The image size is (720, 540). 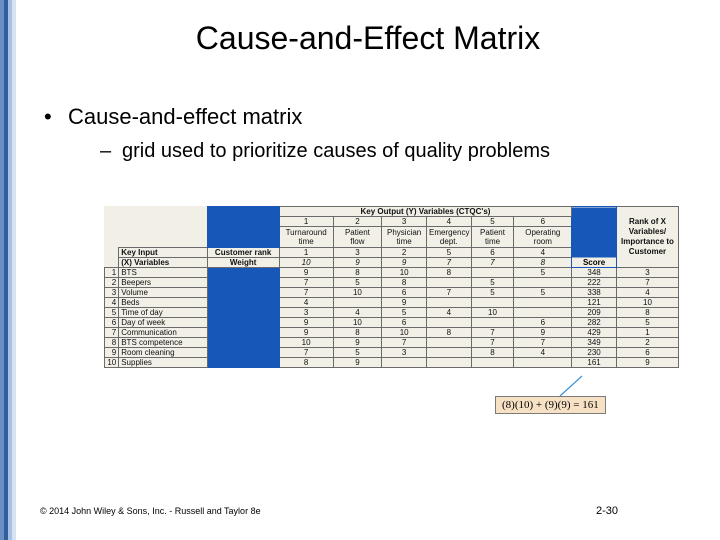 What do you see at coordinates (185, 116) in the screenshot?
I see `bullet-text: Cause-and-effect matrix` at bounding box center [185, 116].